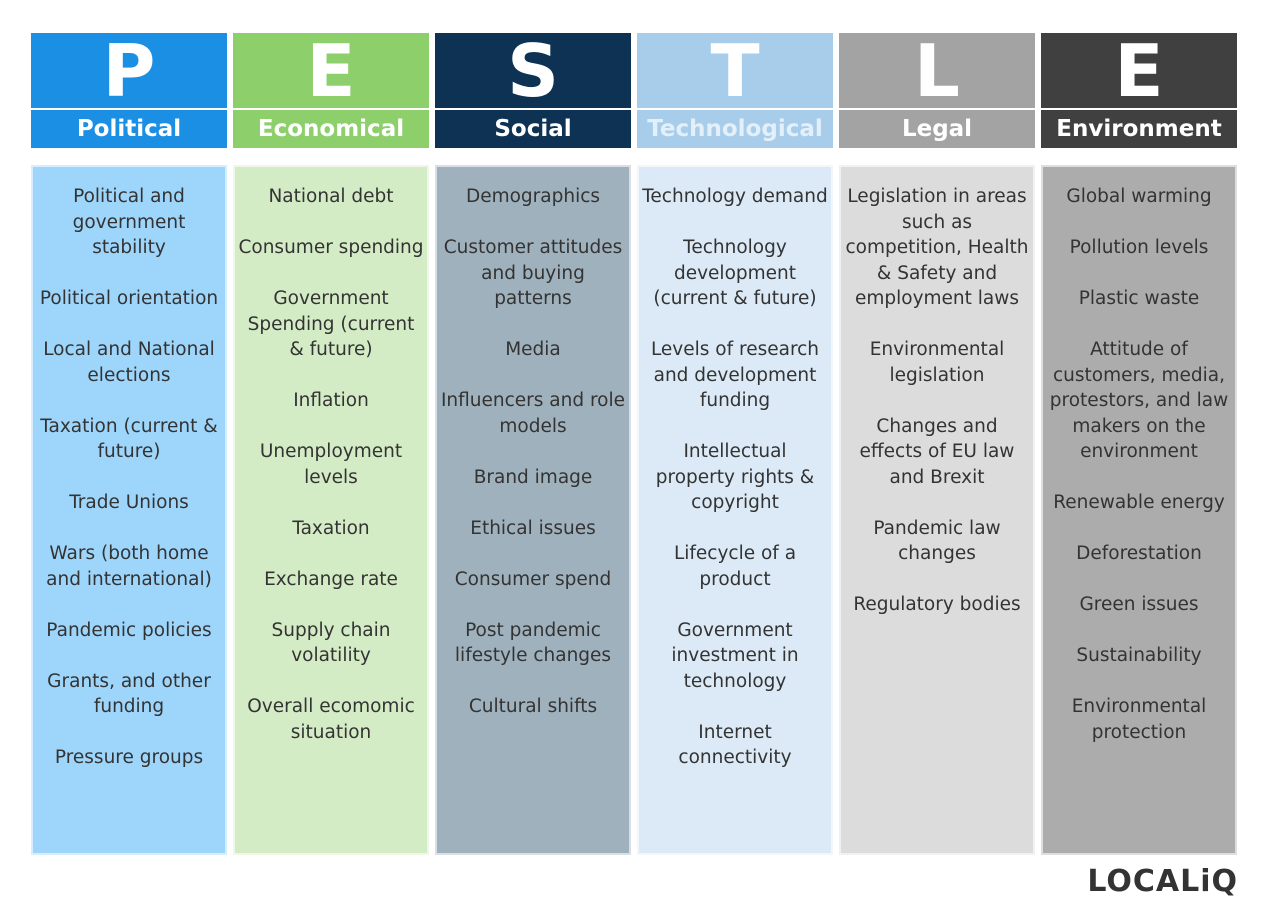  Describe the element at coordinates (937, 541) in the screenshot. I see `factor: Pandemic law changes` at that location.